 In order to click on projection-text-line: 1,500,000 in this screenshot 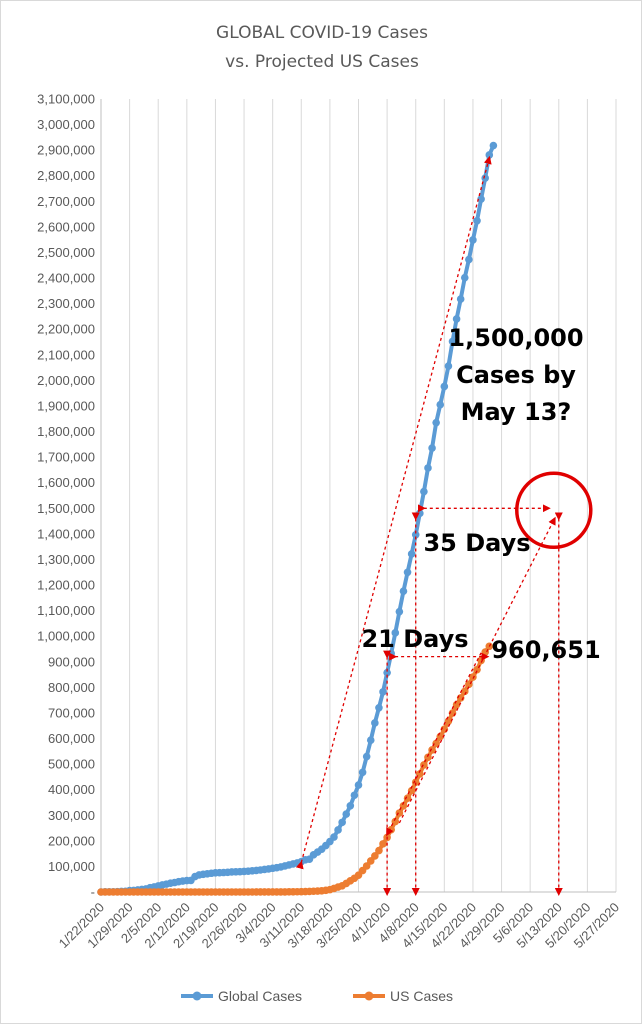, I will do `click(515, 338)`.